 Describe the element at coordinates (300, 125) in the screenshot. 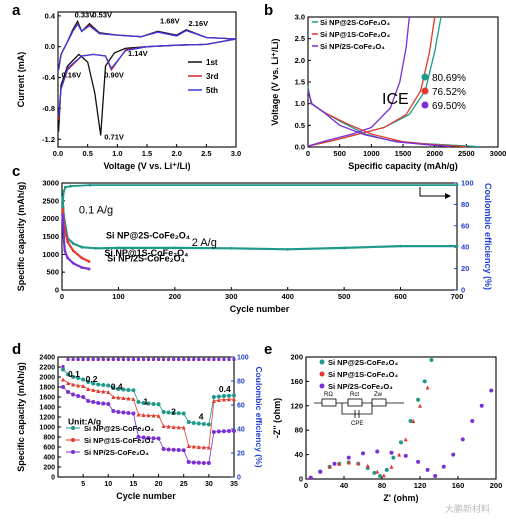

I see `y-tick-label: 0.5` at that location.